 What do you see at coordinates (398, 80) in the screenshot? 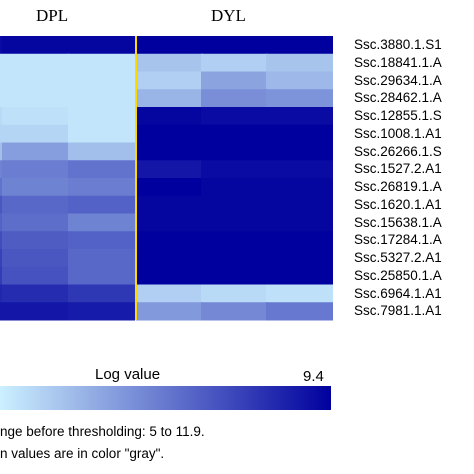
I see `row-label: Ssc.29634.1.A` at bounding box center [398, 80].